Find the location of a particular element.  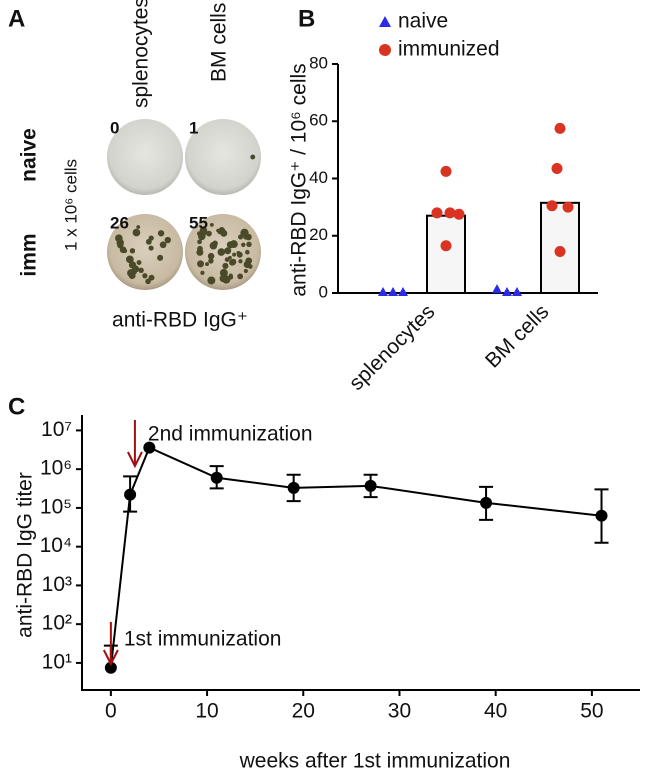

bar is located at coordinates (446, 254).